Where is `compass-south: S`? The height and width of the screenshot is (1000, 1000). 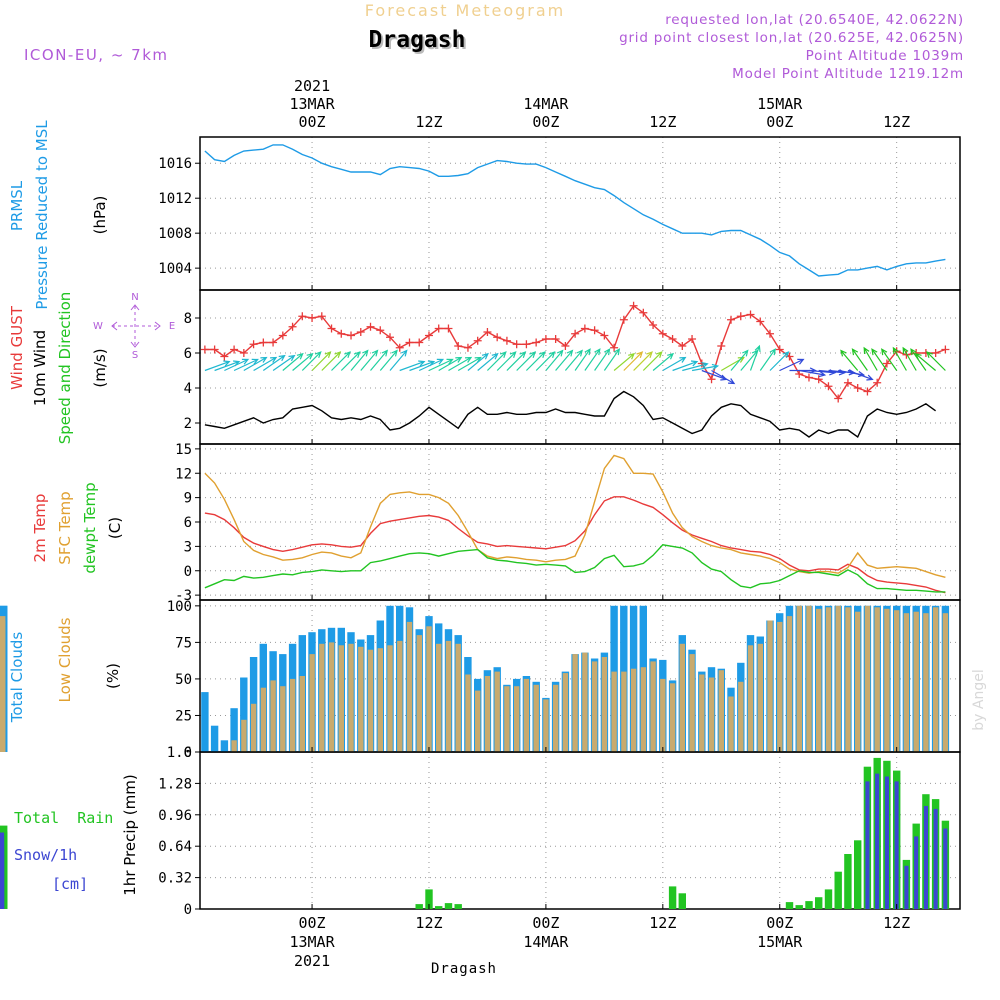
compass-south: S is located at coordinates (135, 355).